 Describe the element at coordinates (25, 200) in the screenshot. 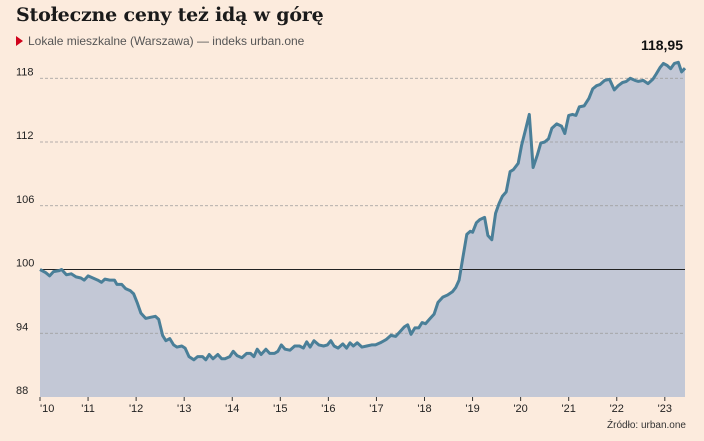

I see `y-tick-label-106: 106` at that location.